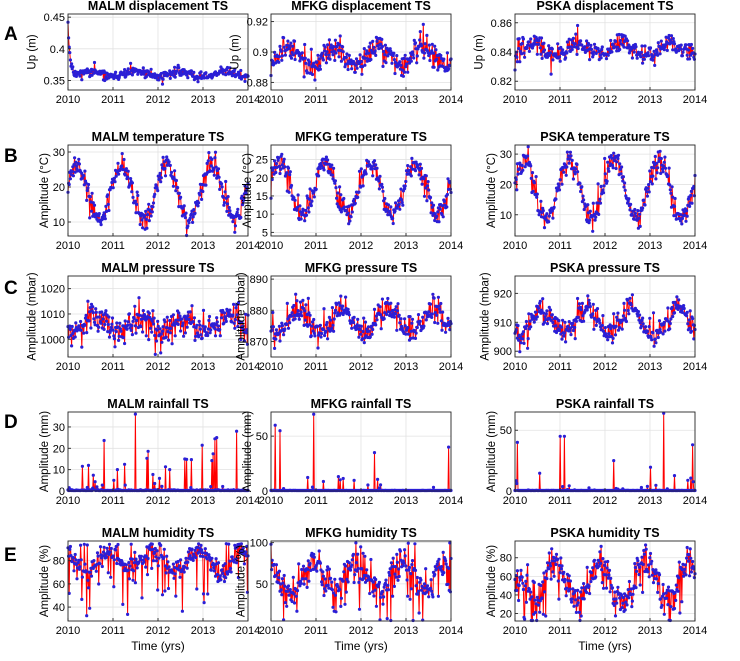 This screenshot has height=661, width=740. I want to click on series-markers, so click(361, 582).